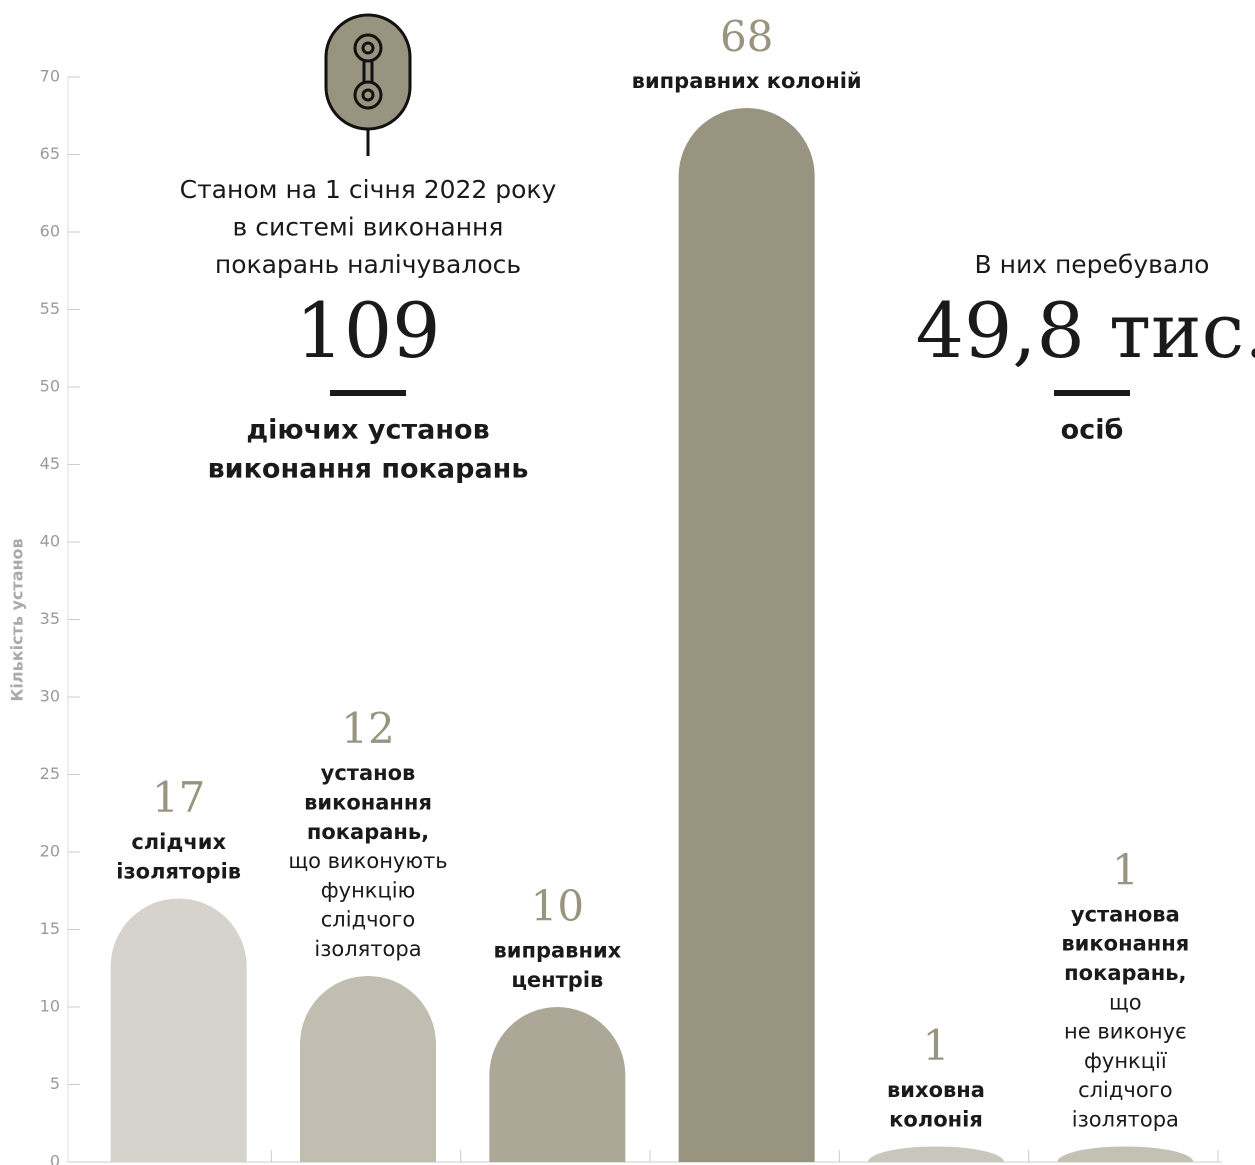 The height and width of the screenshot is (1165, 1255). Describe the element at coordinates (368, 227) in the screenshot. I see `annotation-text: в системі виконання` at that location.